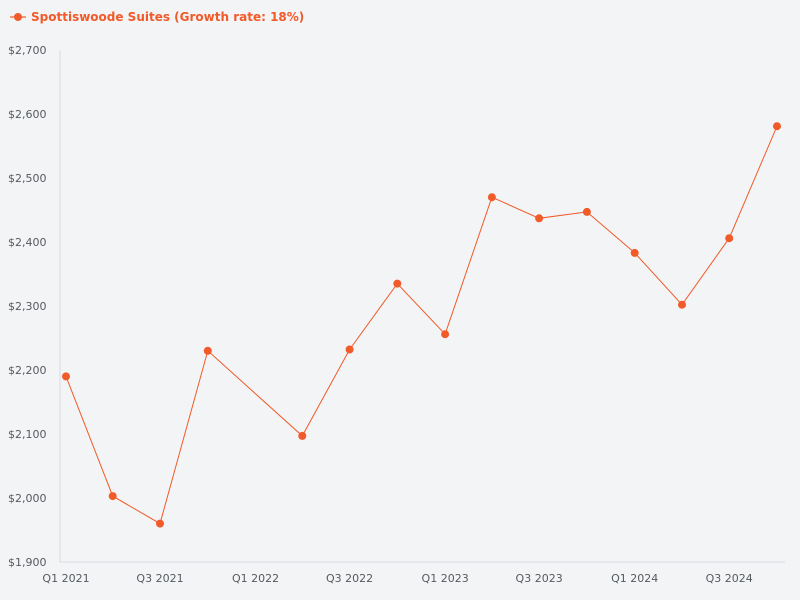 The width and height of the screenshot is (800, 600). I want to click on y-tick-label: $2,400, so click(27, 242).